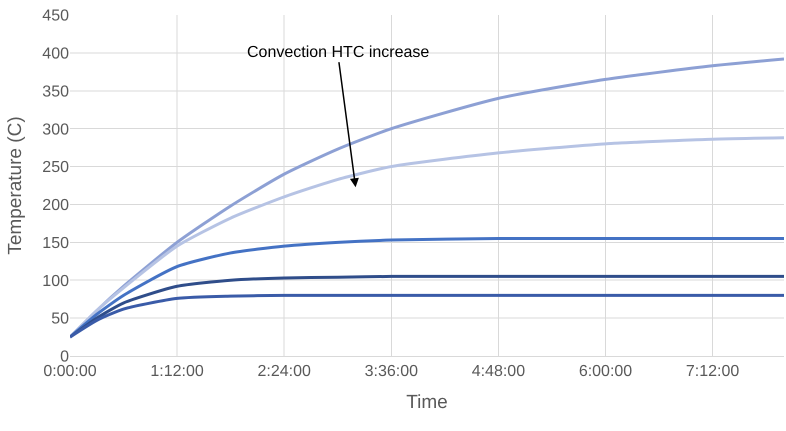 The width and height of the screenshot is (786, 431). Describe the element at coordinates (56, 205) in the screenshot. I see `y-tick-label: 200` at that location.